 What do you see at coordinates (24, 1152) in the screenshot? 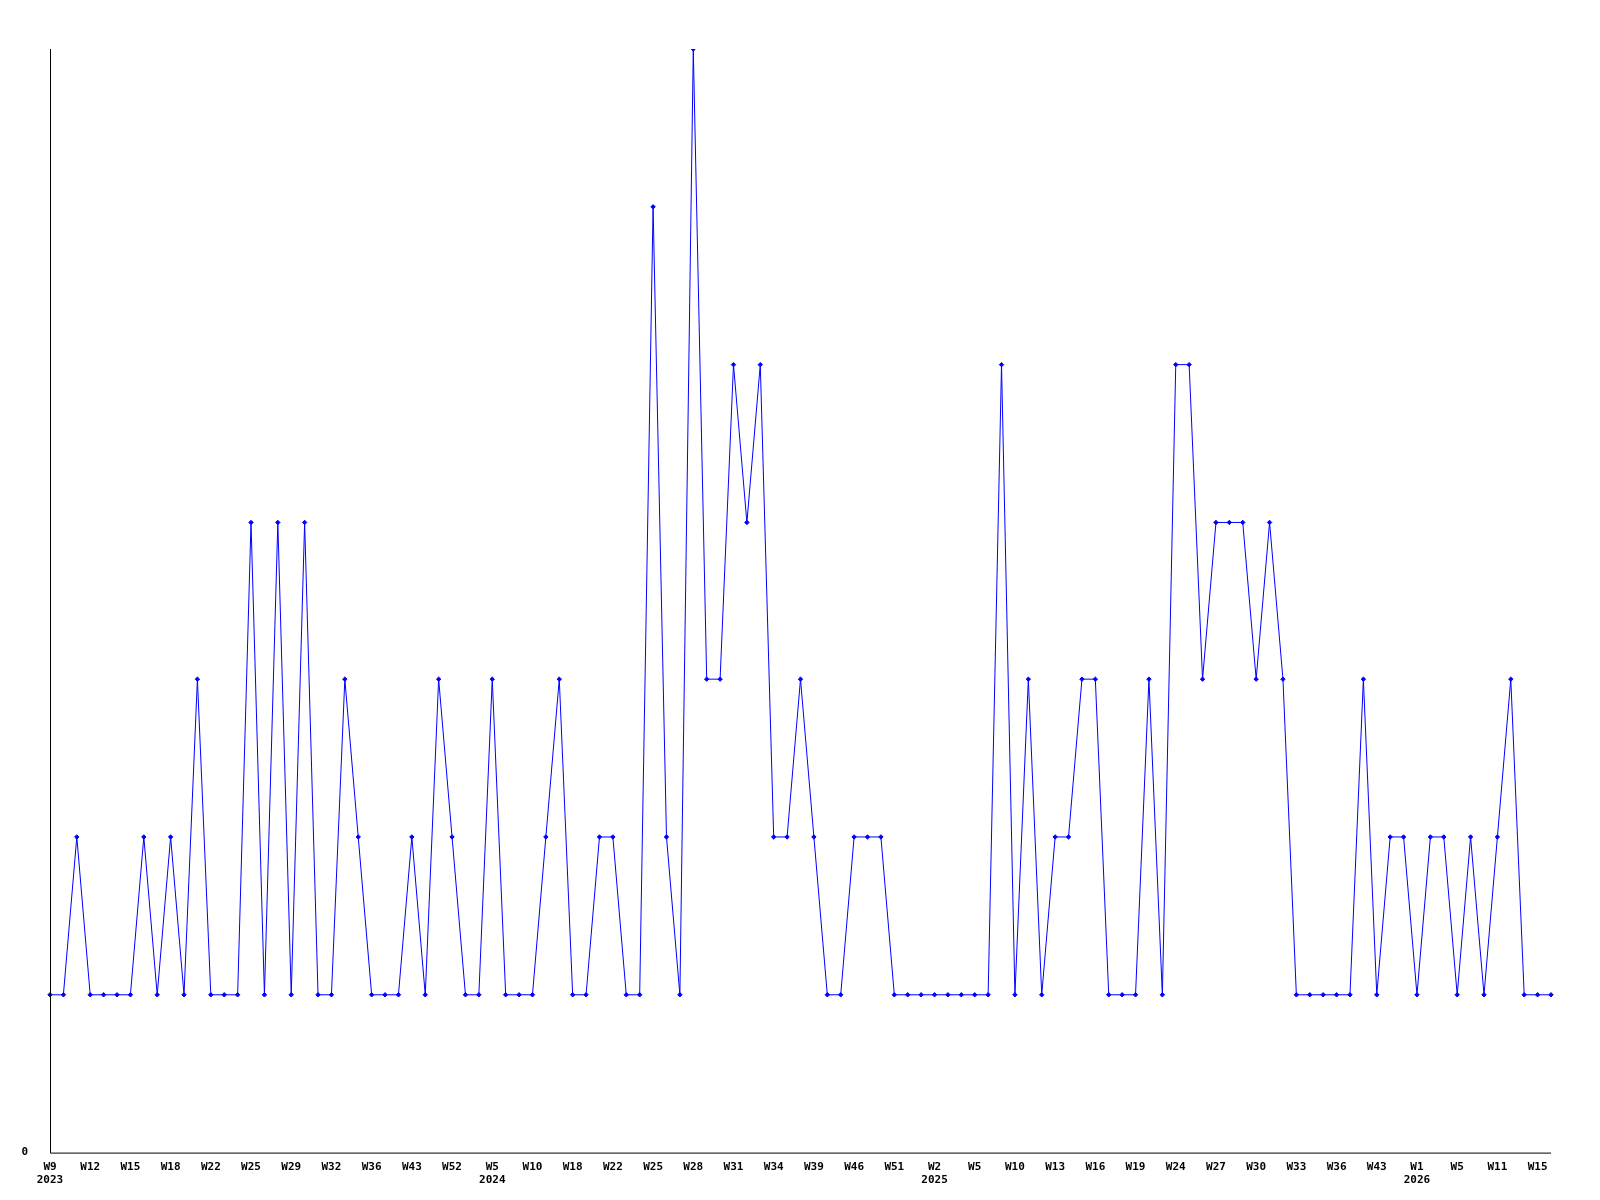
I see `text: 0` at bounding box center [24, 1152].